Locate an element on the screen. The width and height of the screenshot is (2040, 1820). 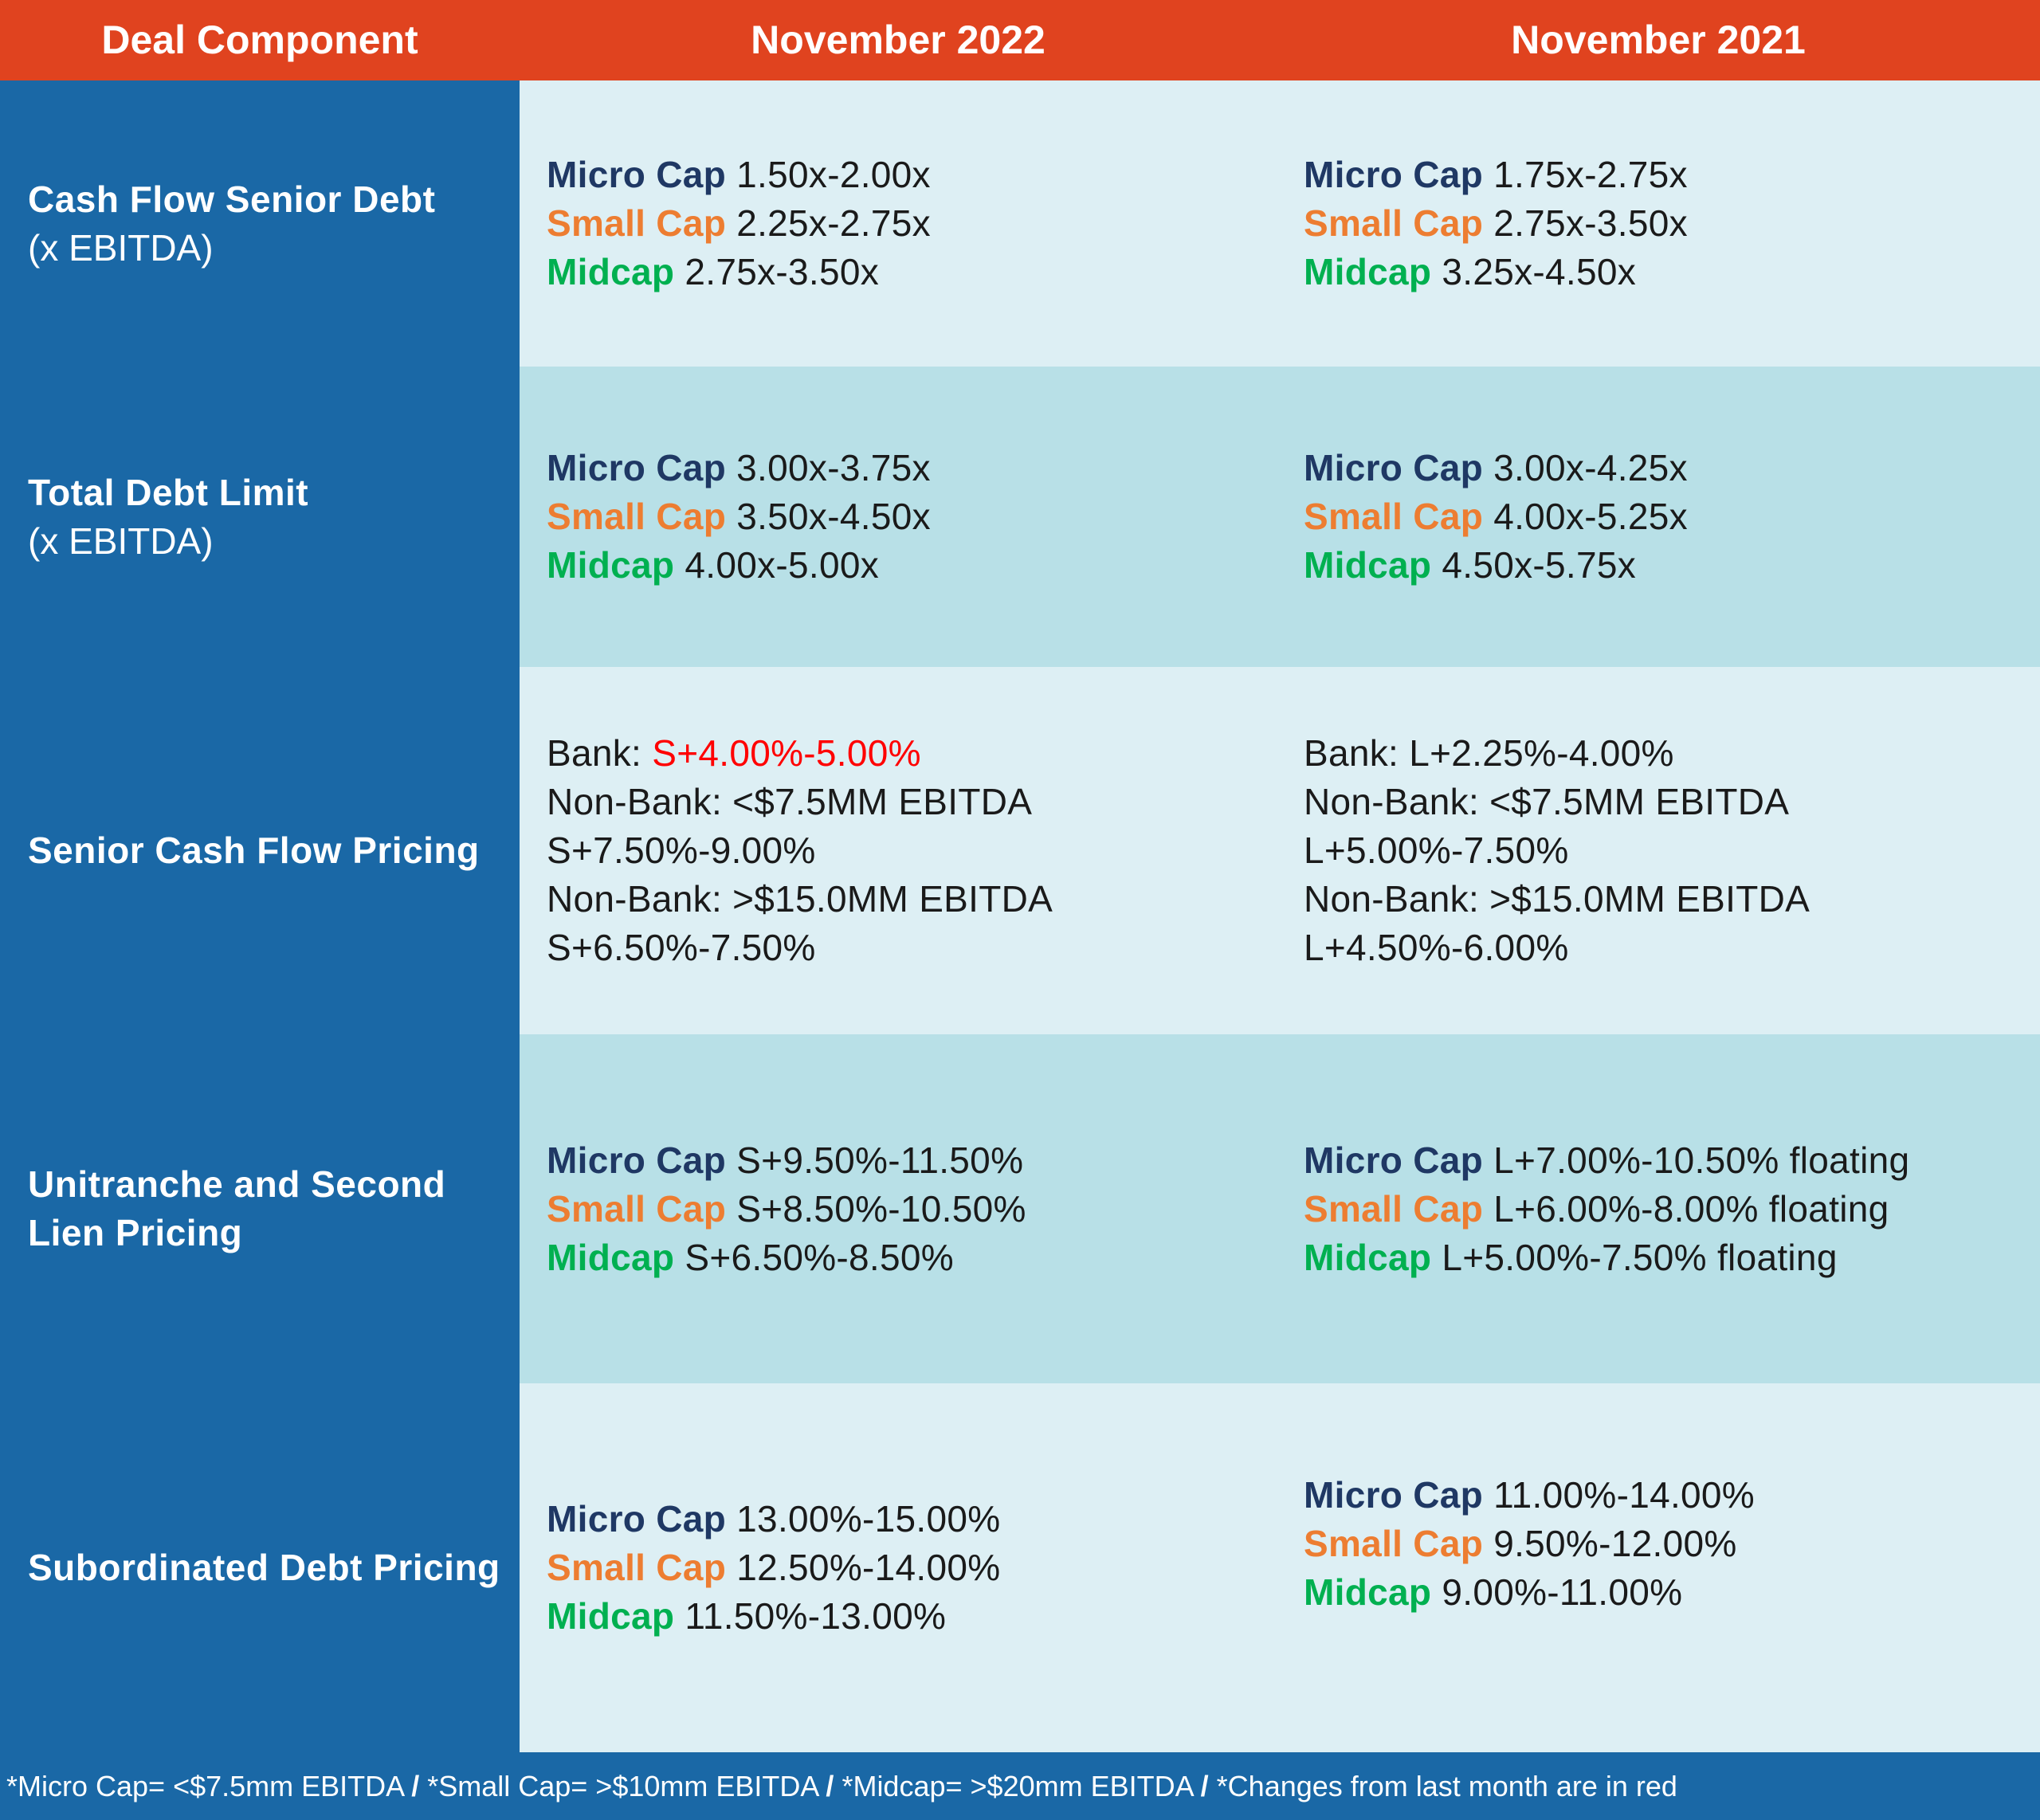
row-label-title: Total Debt Limit is located at coordinates (168, 492).